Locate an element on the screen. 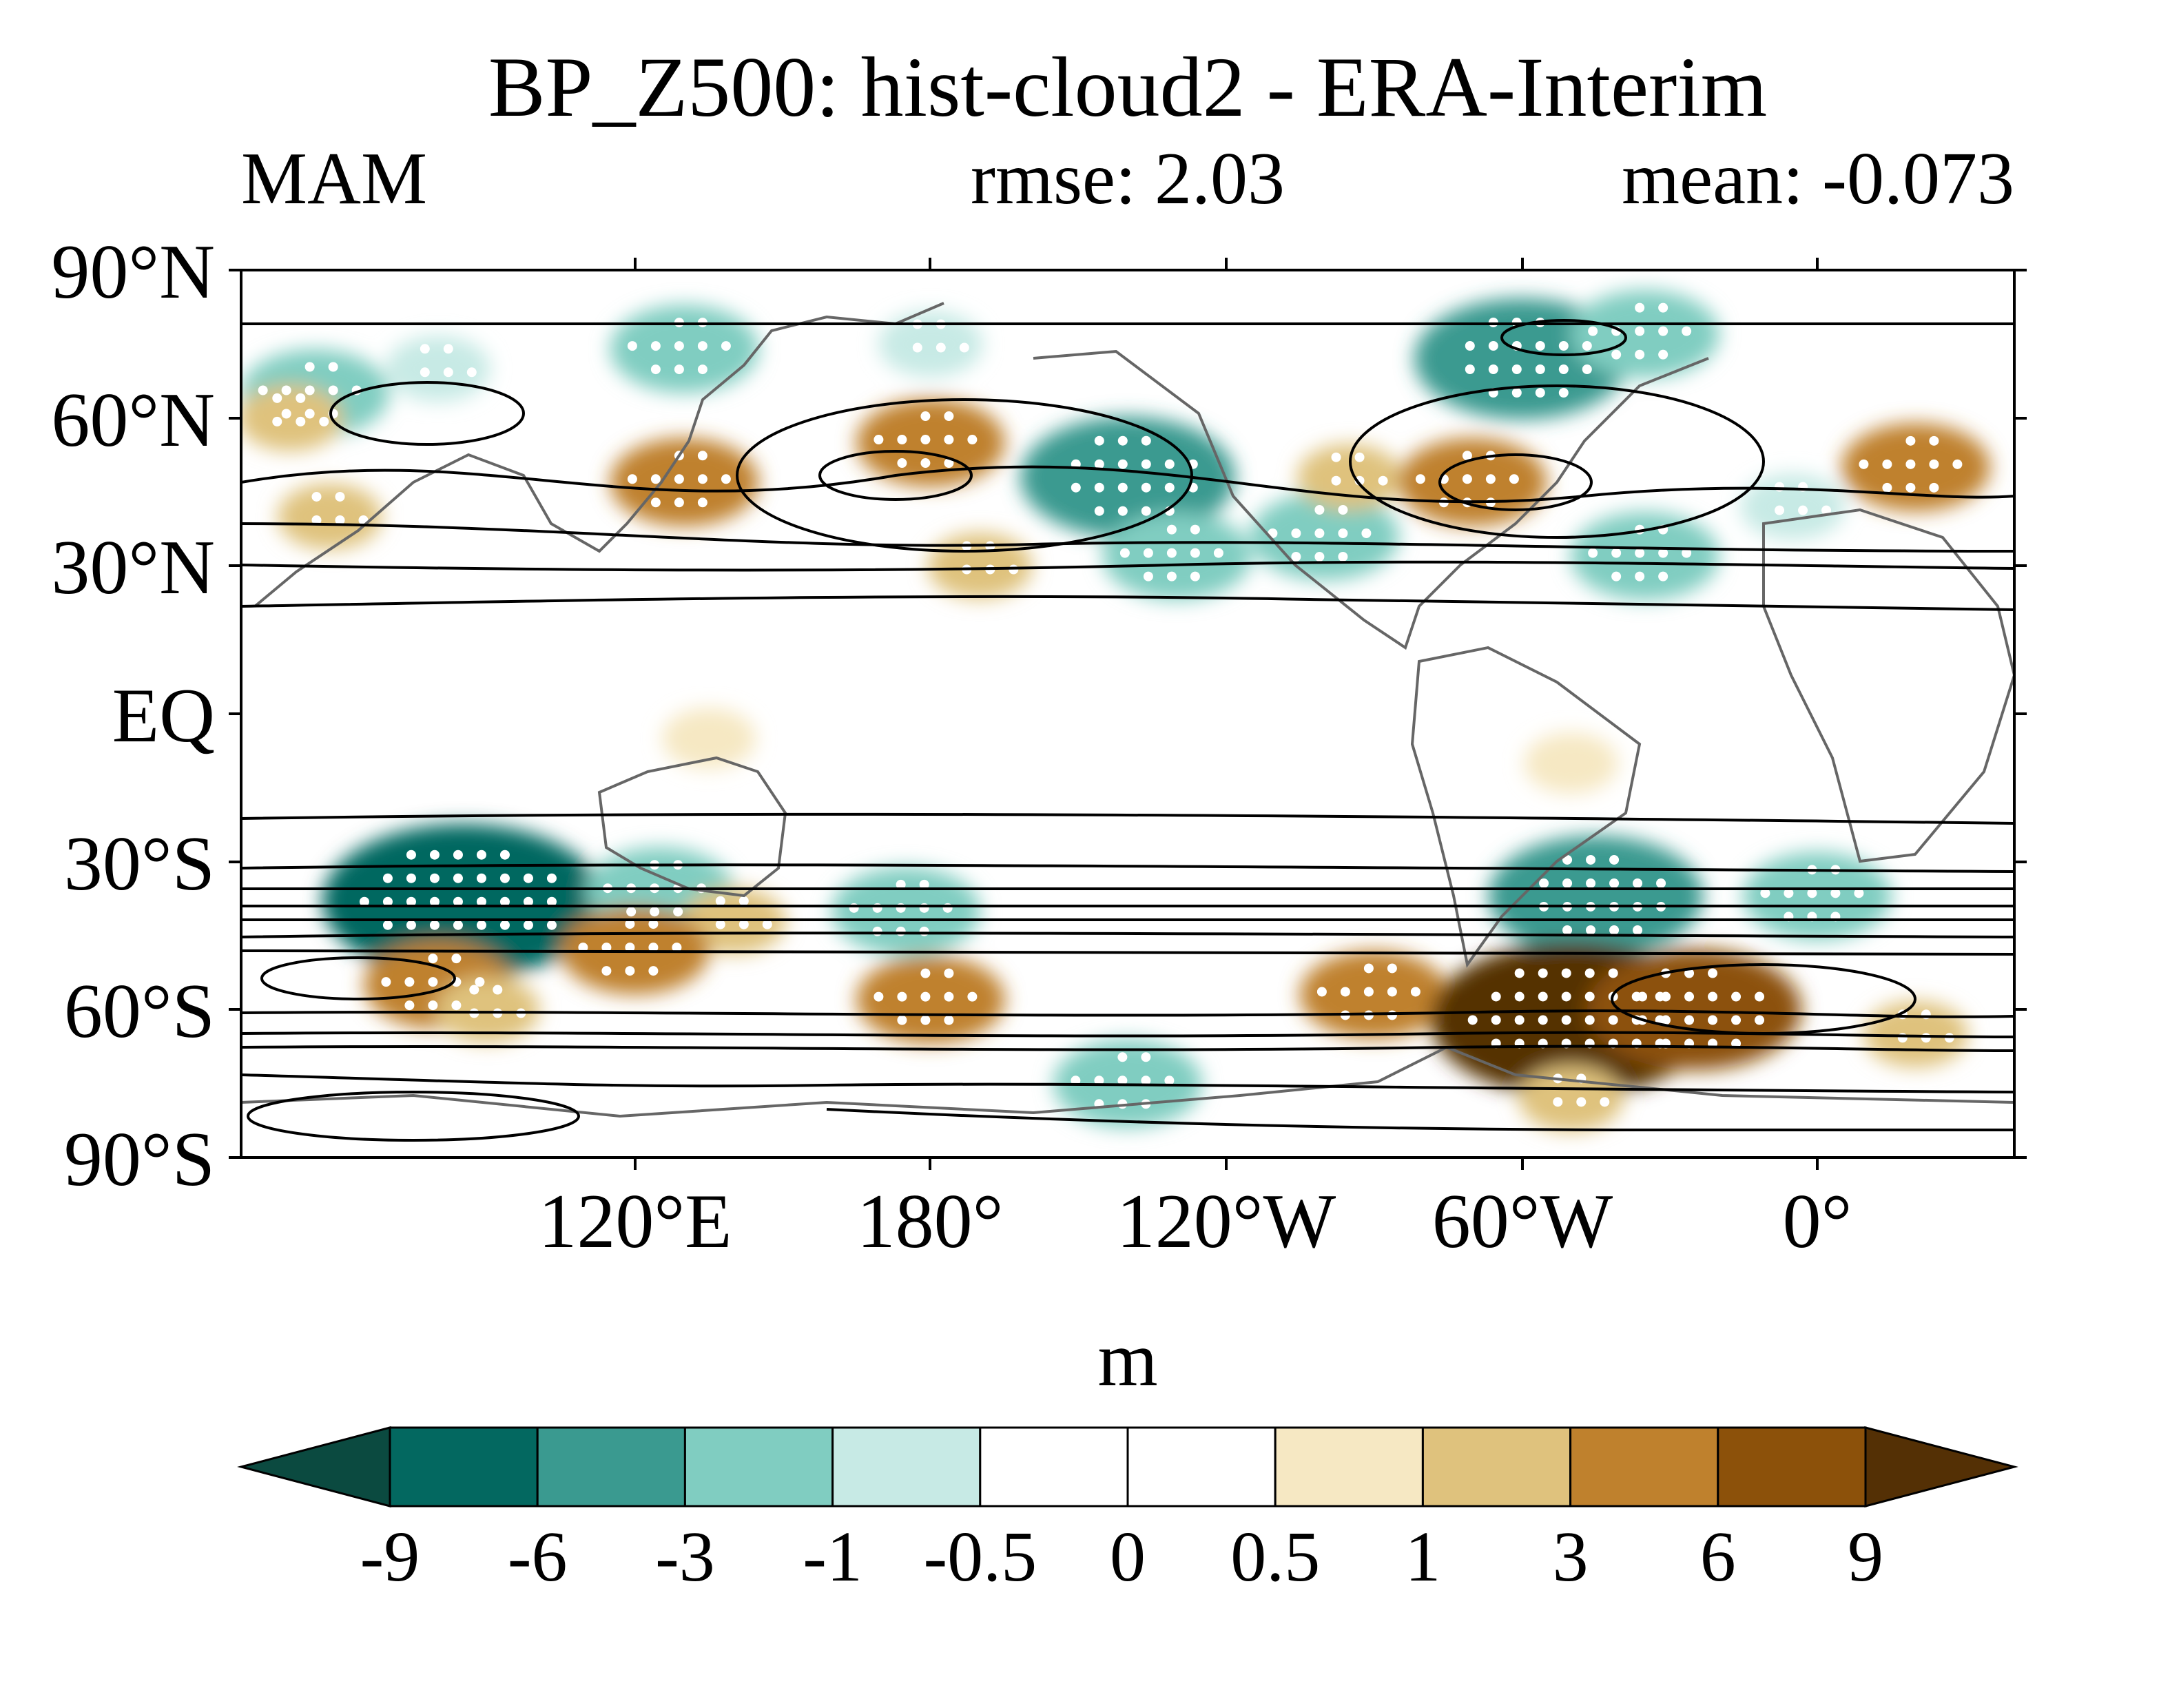 This screenshot has height=1708, width=2170. lon-label-60w: 60°W is located at coordinates (1522, 1221).